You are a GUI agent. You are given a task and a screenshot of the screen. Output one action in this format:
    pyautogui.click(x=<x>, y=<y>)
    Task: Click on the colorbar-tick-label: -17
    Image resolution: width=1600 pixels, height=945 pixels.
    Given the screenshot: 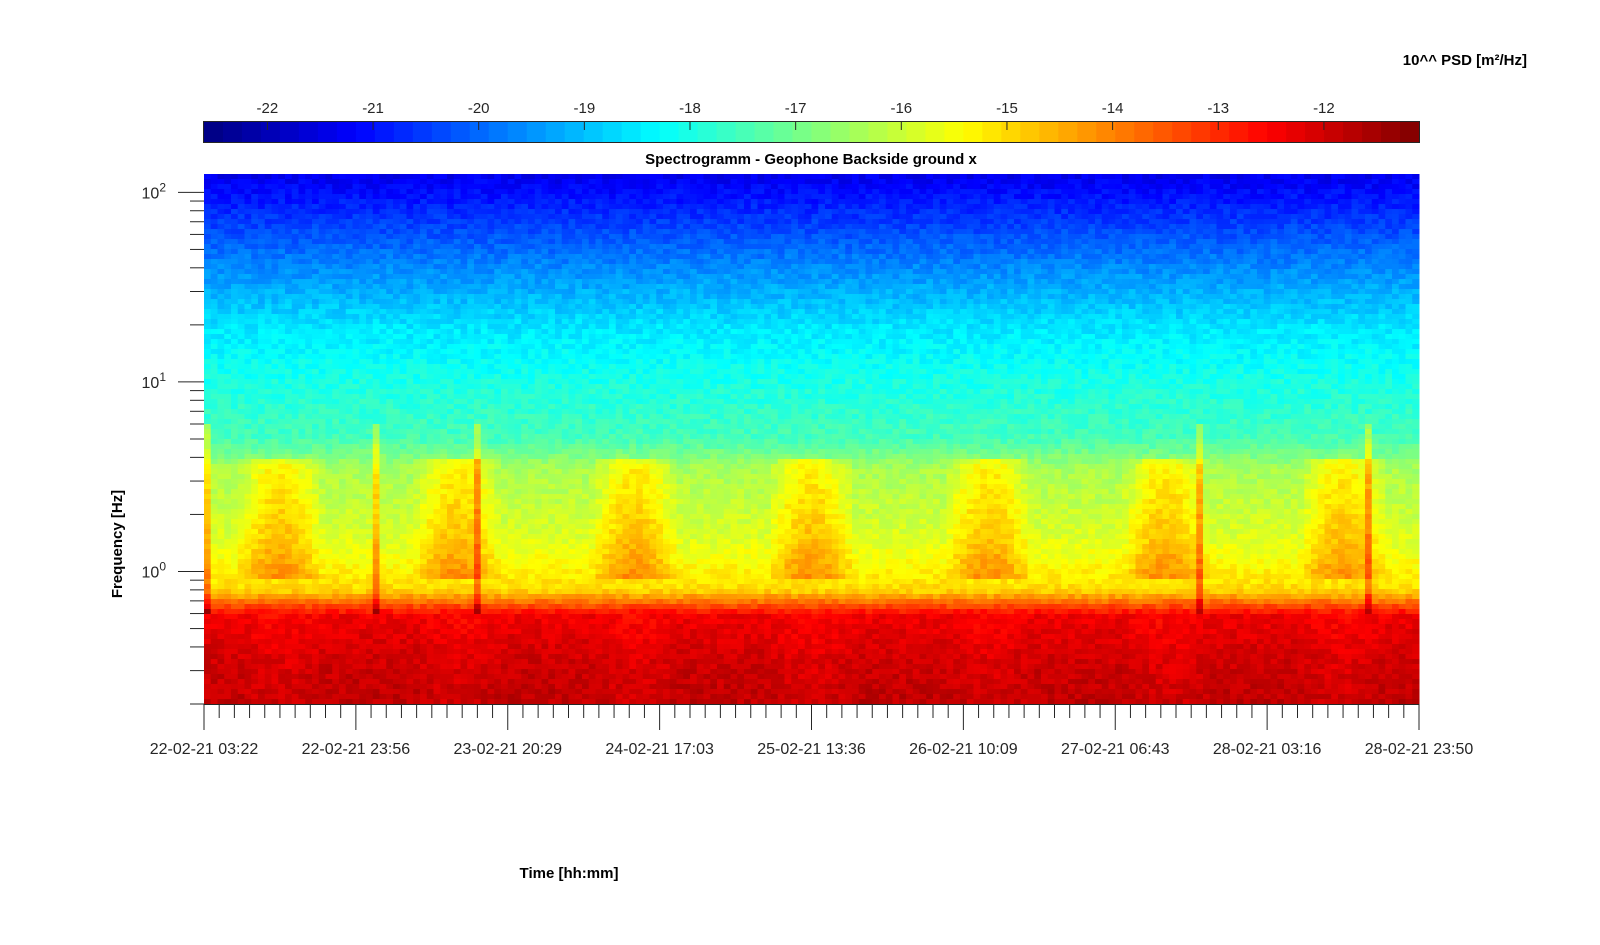 What is the action you would take?
    pyautogui.click(x=796, y=108)
    